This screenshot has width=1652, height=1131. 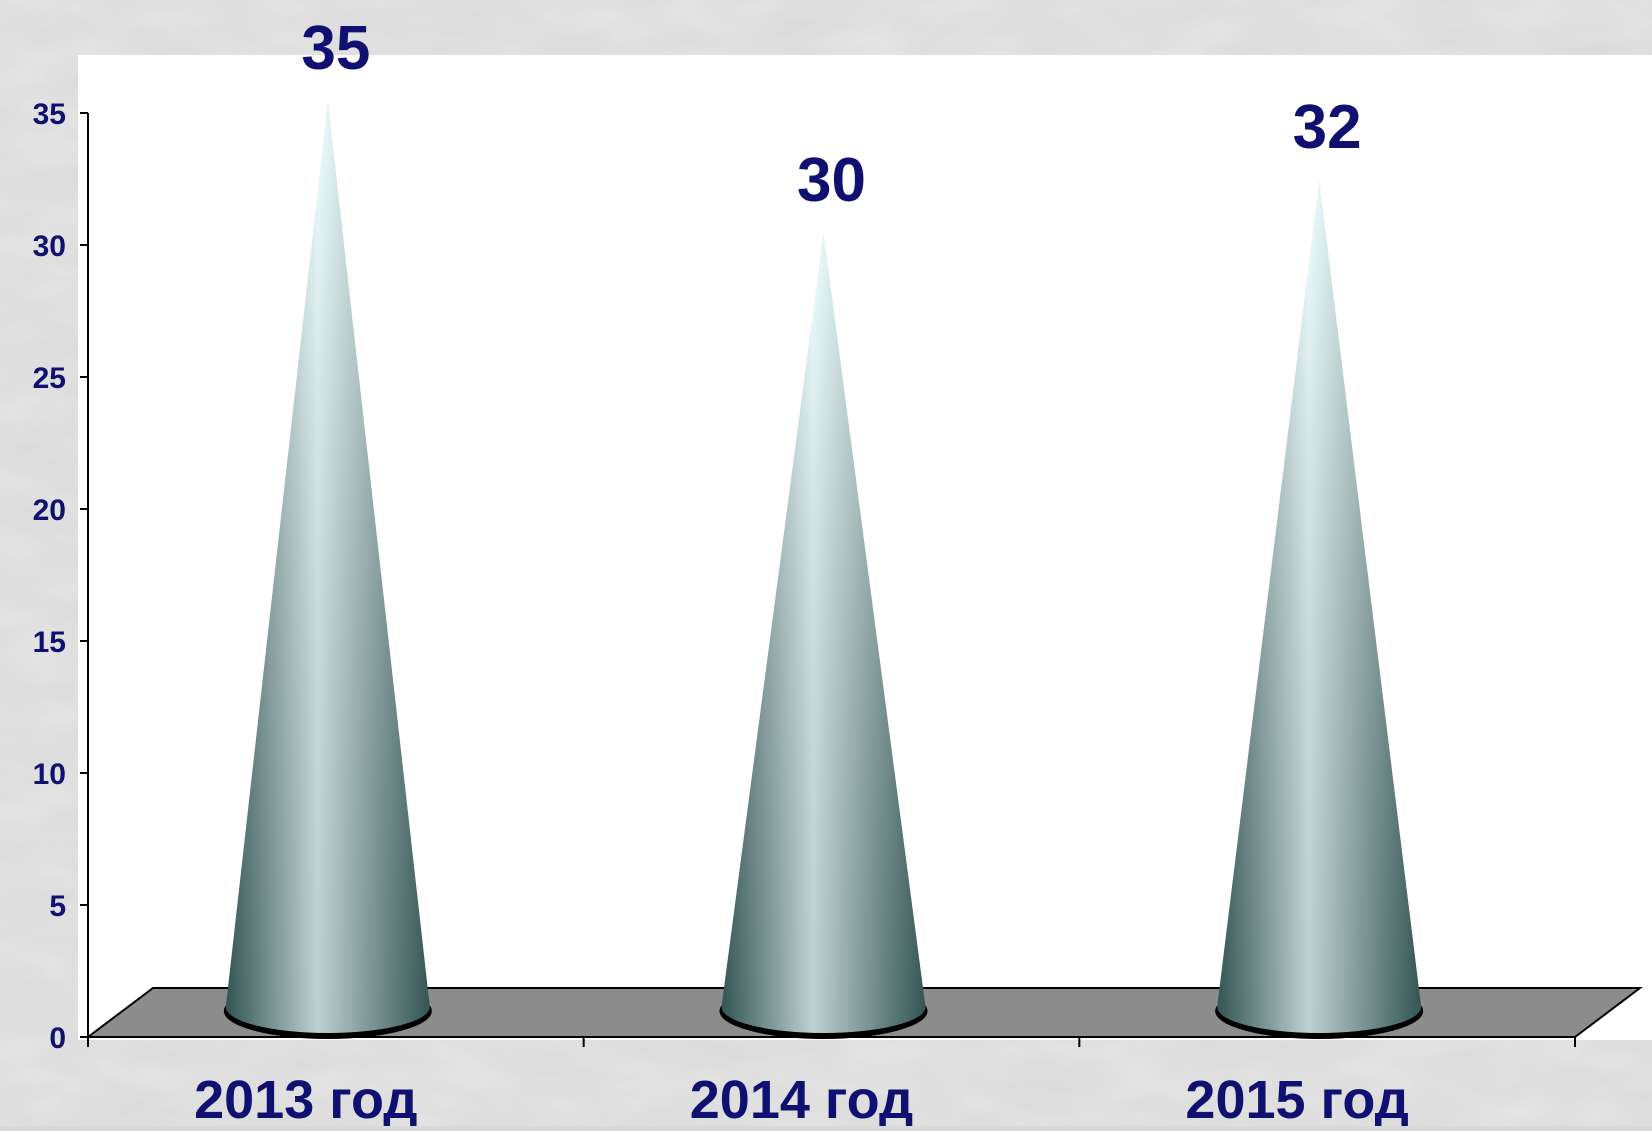 What do you see at coordinates (49, 246) in the screenshot?
I see `y-tick-label: 30` at bounding box center [49, 246].